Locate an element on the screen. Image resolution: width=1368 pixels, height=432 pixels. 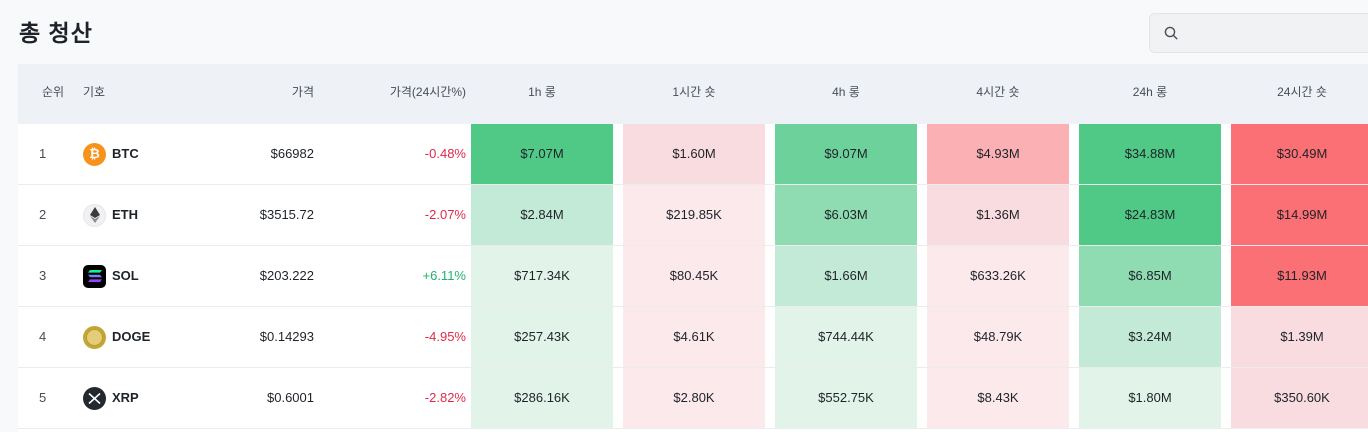
header-1h-short: 1시간 숏 is located at coordinates (694, 92).